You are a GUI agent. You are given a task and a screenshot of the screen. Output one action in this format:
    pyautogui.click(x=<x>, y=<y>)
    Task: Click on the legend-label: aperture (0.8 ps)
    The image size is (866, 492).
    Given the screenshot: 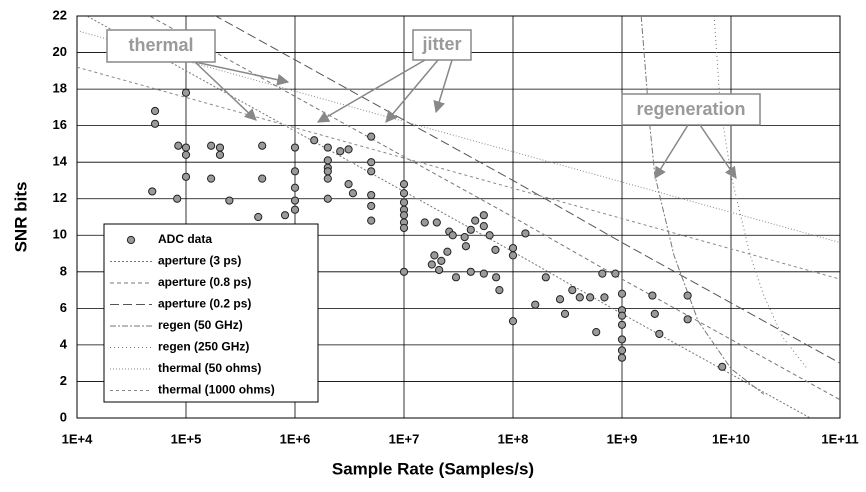 What is the action you would take?
    pyautogui.click(x=204, y=282)
    